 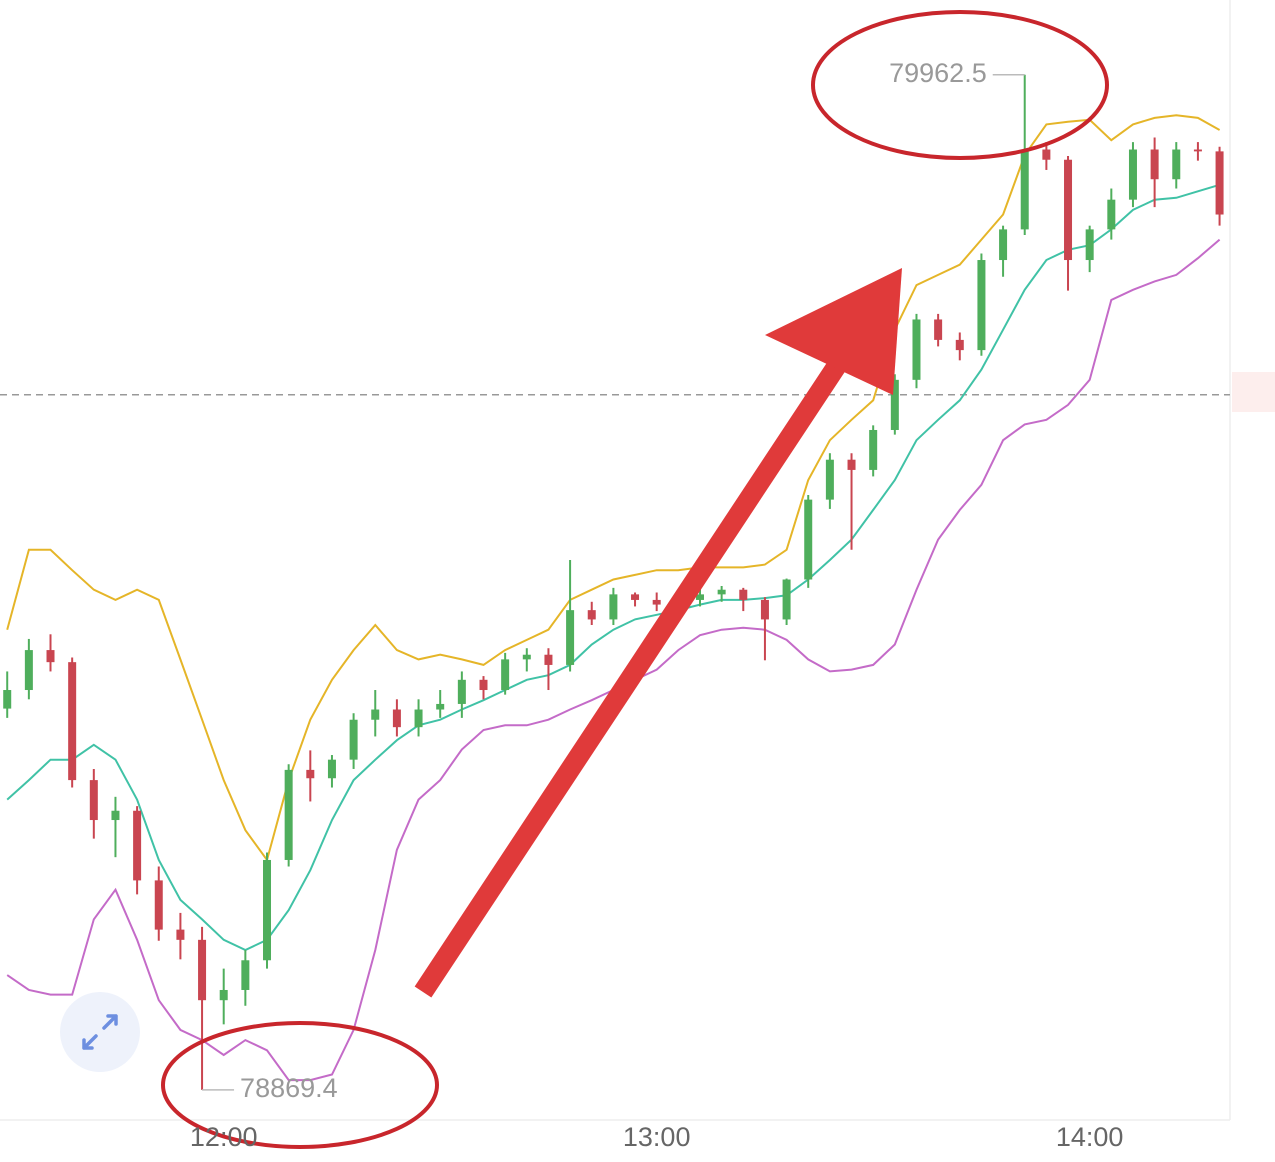 I want to click on expand-icon, so click(x=100, y=1032).